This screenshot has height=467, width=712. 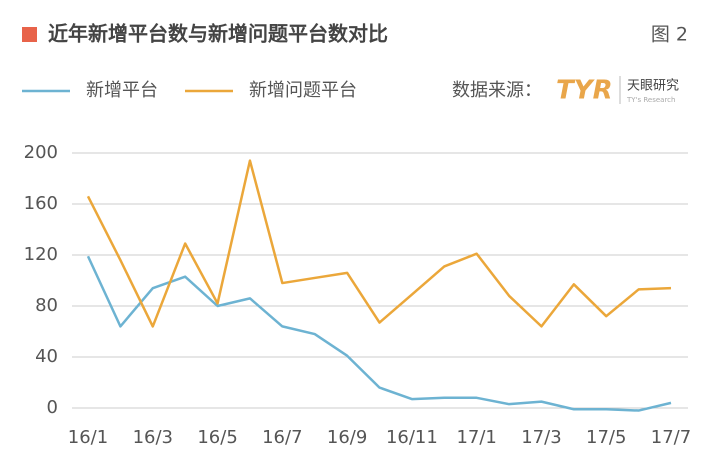 I want to click on figure-label: 图 2, so click(x=669, y=35).